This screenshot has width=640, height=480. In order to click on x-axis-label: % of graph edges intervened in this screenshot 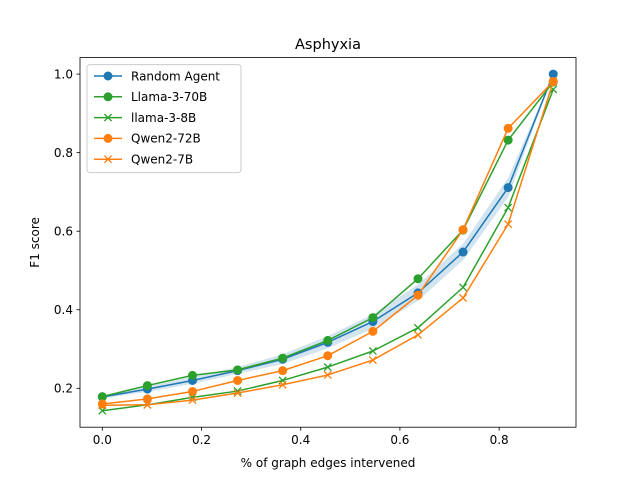, I will do `click(328, 463)`.